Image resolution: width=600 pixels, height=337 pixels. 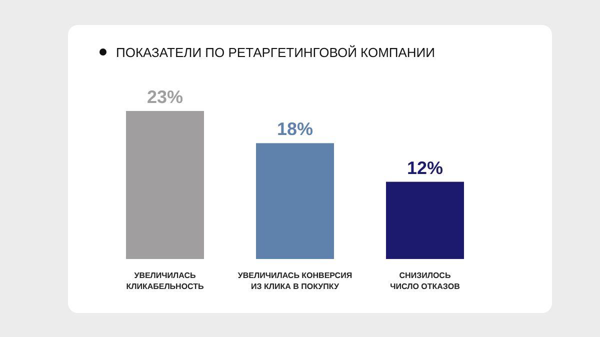 What do you see at coordinates (165, 281) in the screenshot?
I see `x-tick-label: УВЕЛИЧИЛАСЬ КЛИКАБЕЛЬНОСТЬ` at bounding box center [165, 281].